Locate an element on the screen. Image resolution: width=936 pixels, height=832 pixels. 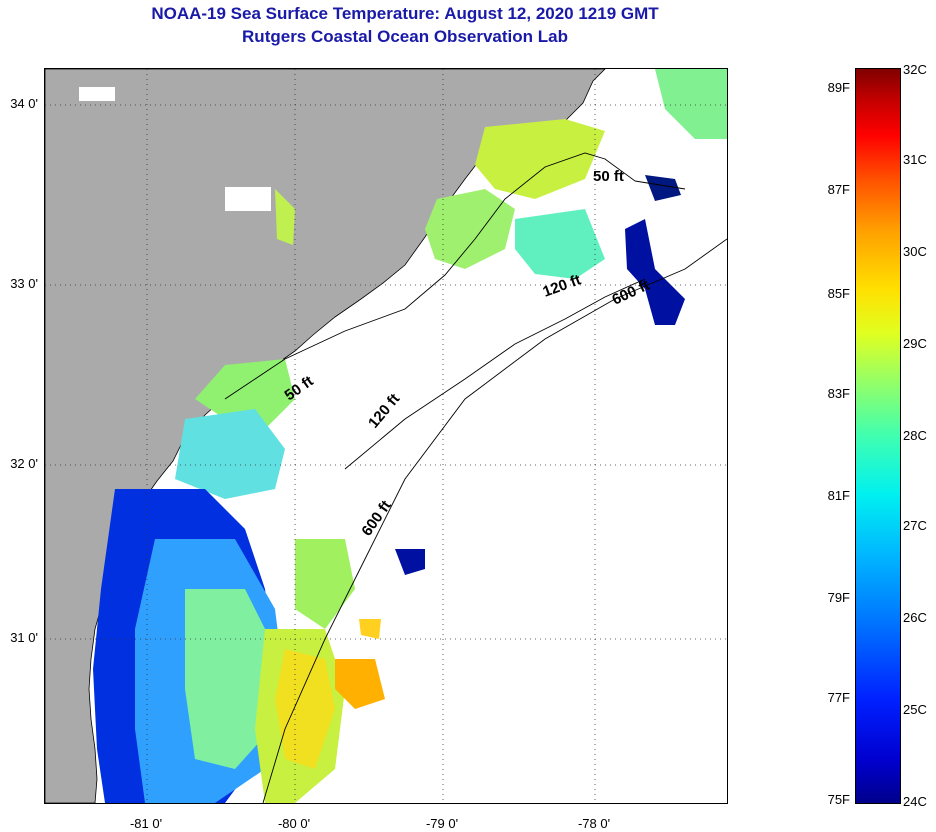
colorbar-c-label: 29C is located at coordinates (915, 343).